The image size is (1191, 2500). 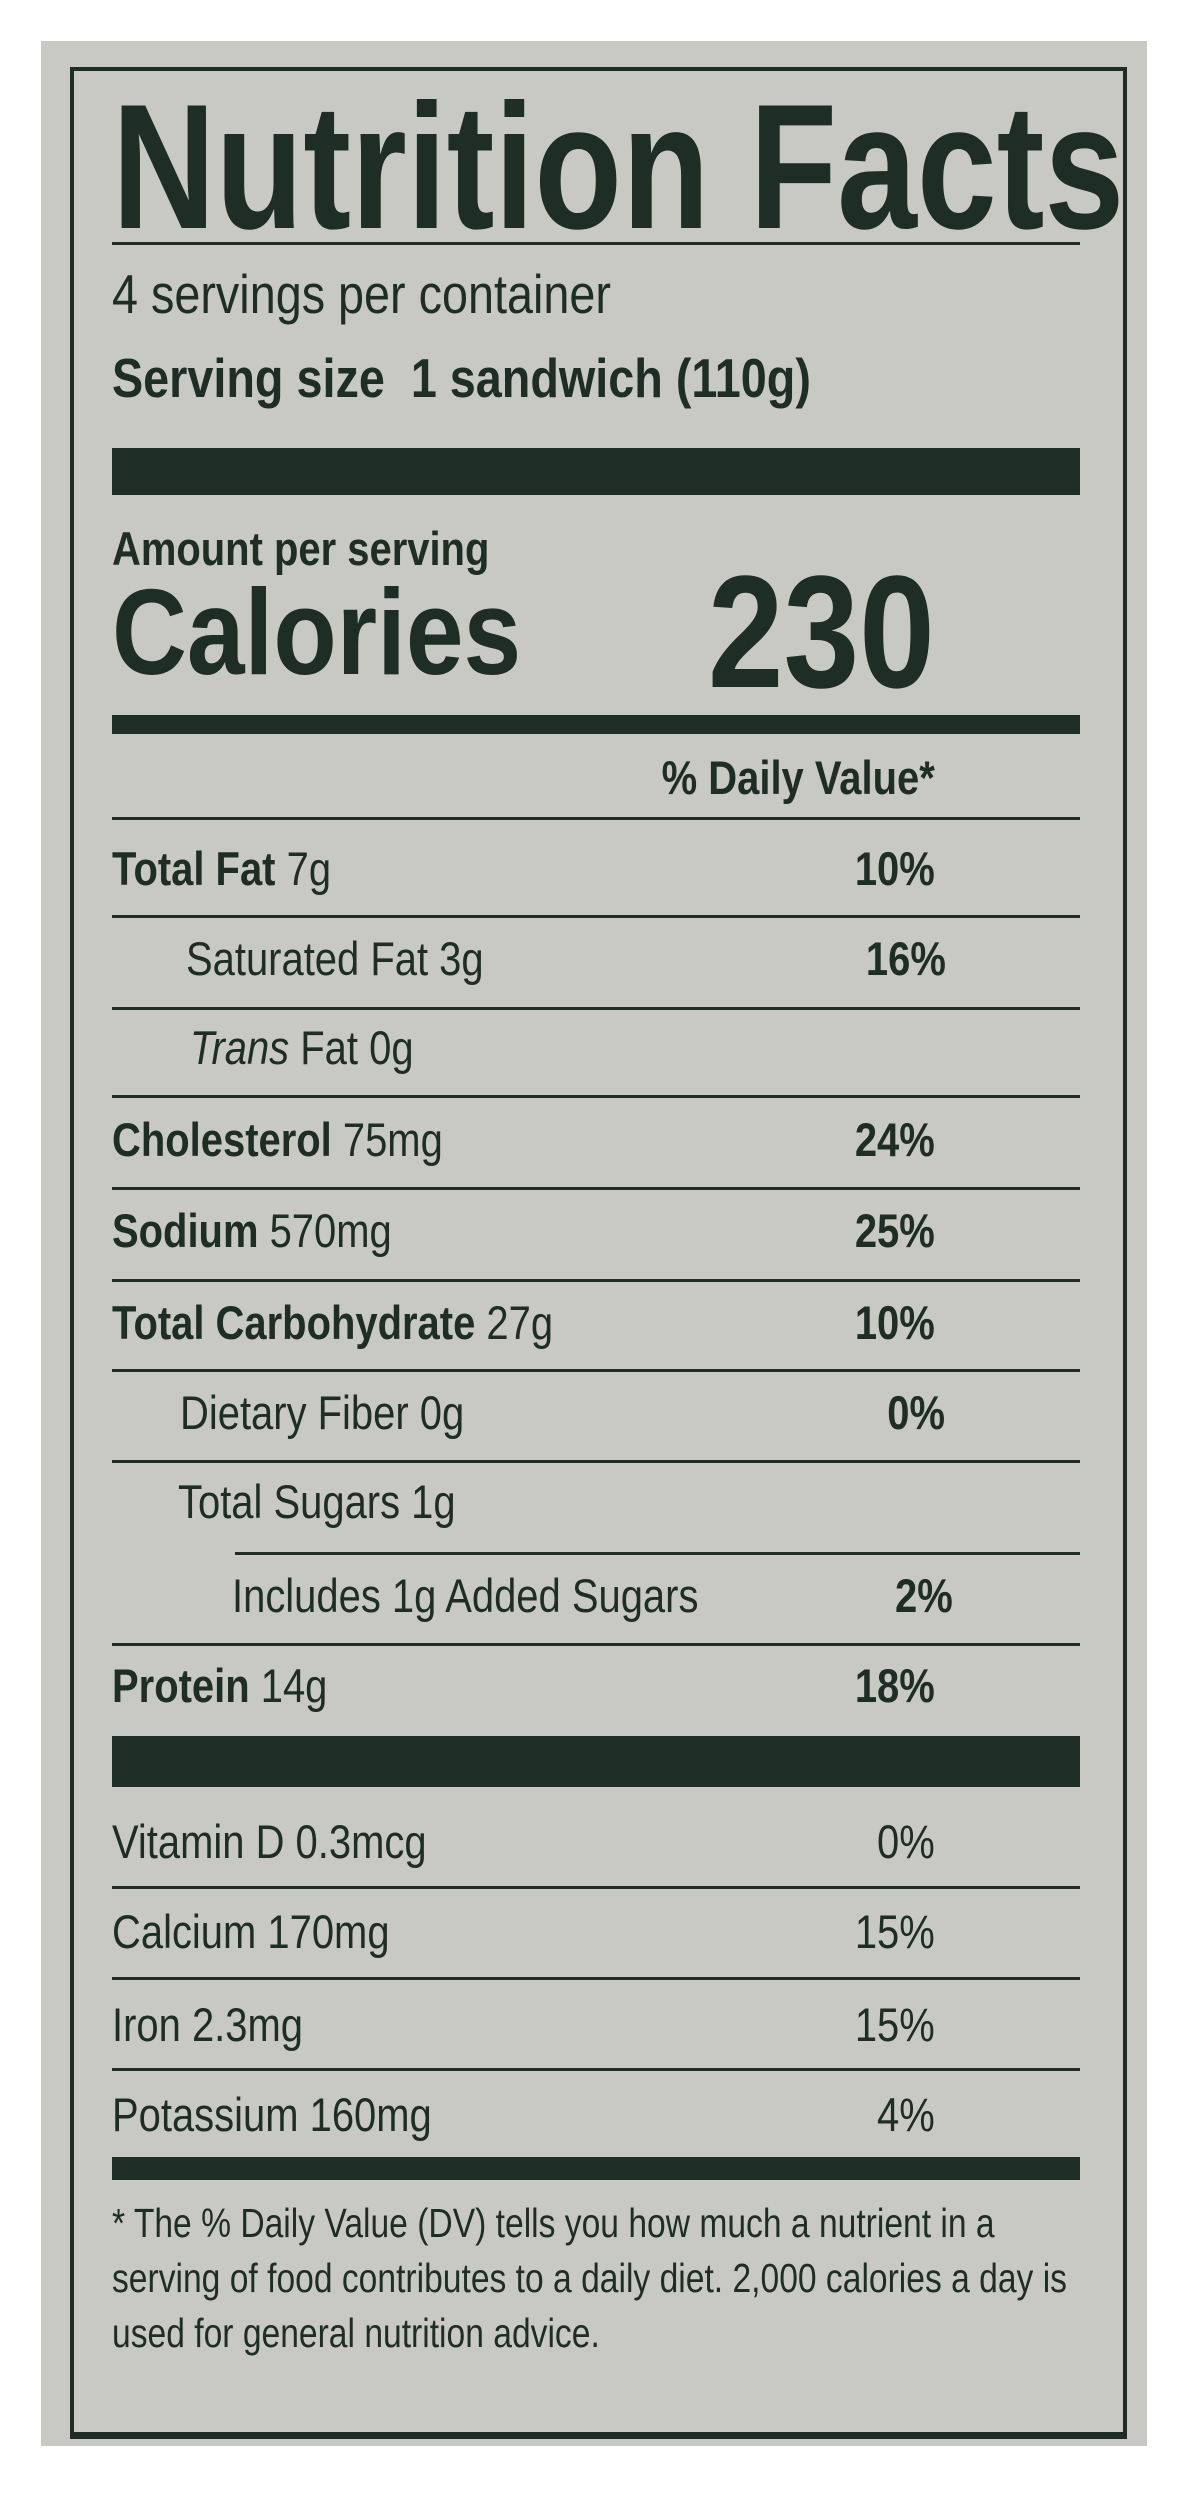 What do you see at coordinates (207, 2024) in the screenshot?
I see `vitamins-2-text: Iron 2.3mg` at bounding box center [207, 2024].